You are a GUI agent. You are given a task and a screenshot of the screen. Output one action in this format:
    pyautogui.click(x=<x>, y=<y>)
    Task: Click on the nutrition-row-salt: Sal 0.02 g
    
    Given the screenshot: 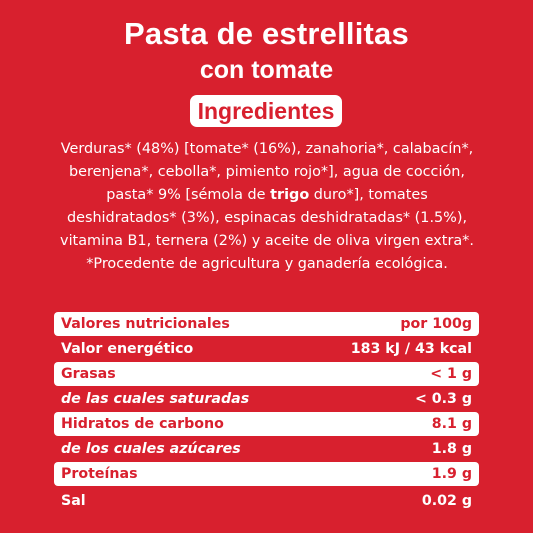 What is the action you would take?
    pyautogui.click(x=266, y=501)
    